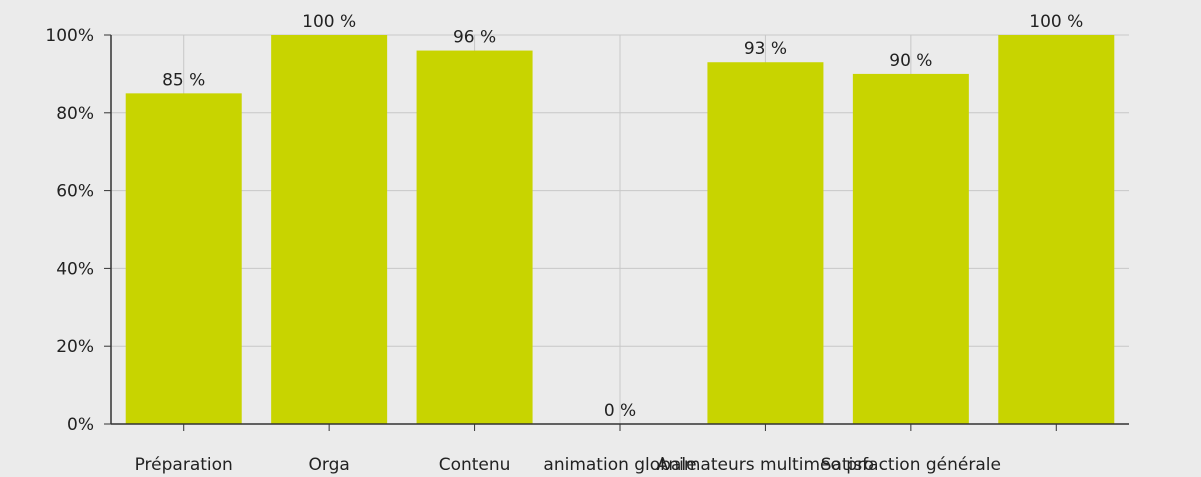 This screenshot has height=477, width=1201. I want to click on bar-data-label: 90 %, so click(910, 61).